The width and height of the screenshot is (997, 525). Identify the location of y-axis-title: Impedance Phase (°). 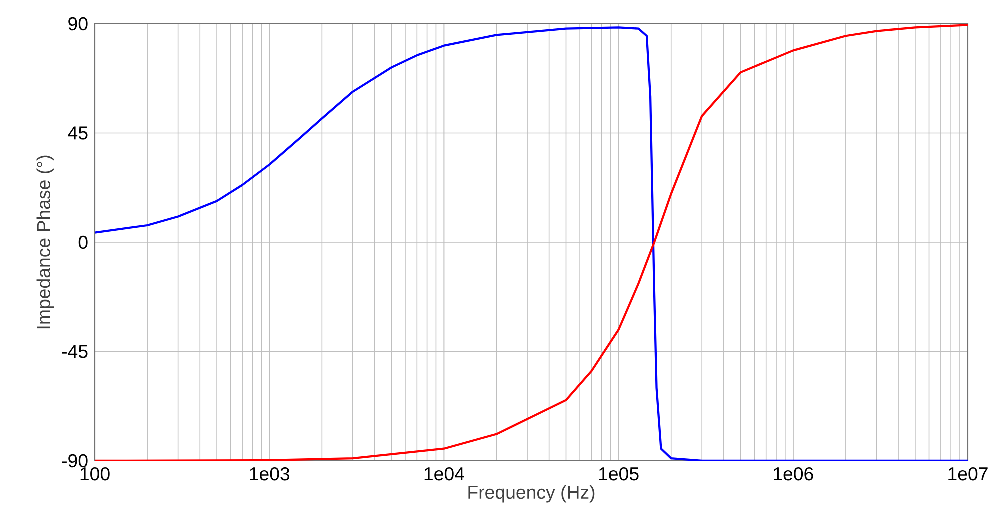
(45, 242).